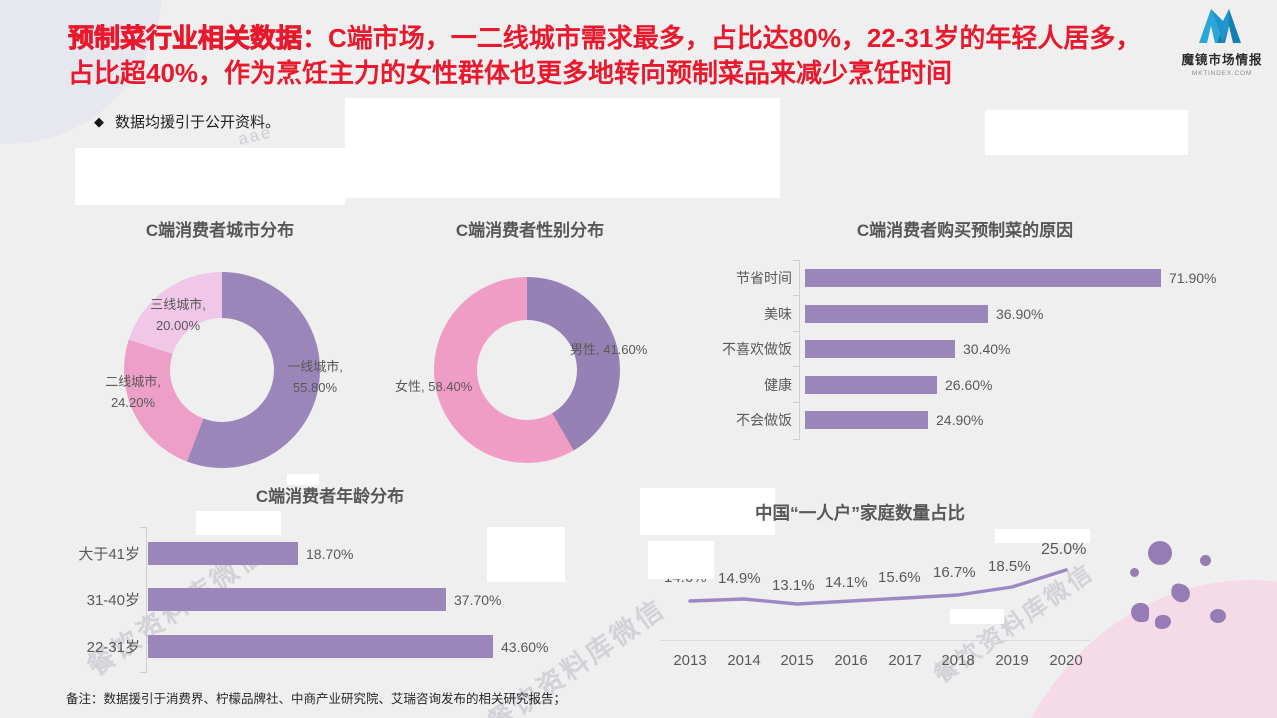  Describe the element at coordinates (764, 278) in the screenshot. I see `bar-category: 节省时间` at that location.